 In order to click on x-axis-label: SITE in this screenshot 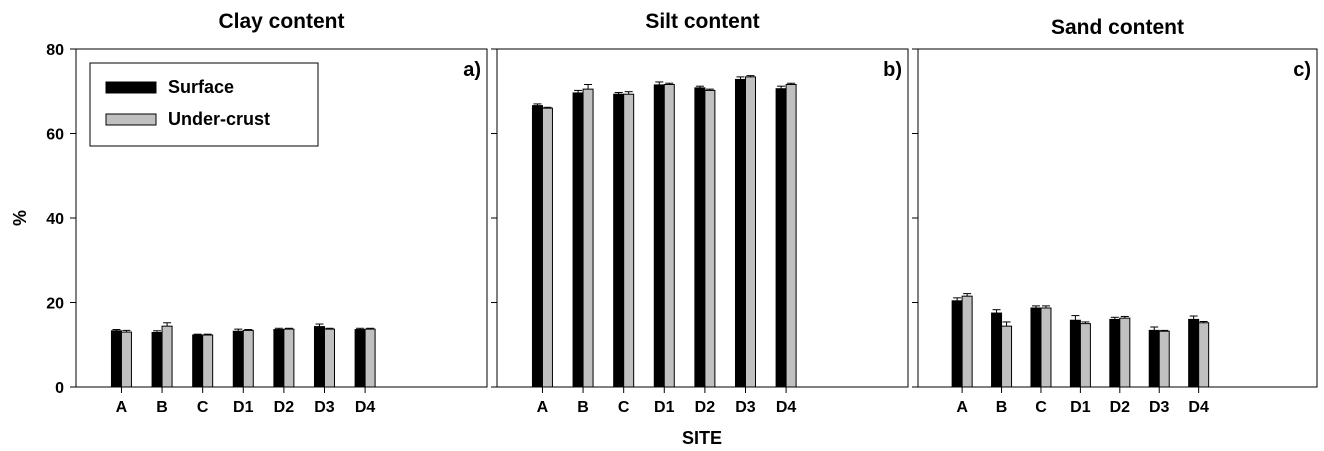, I will do `click(702, 438)`.